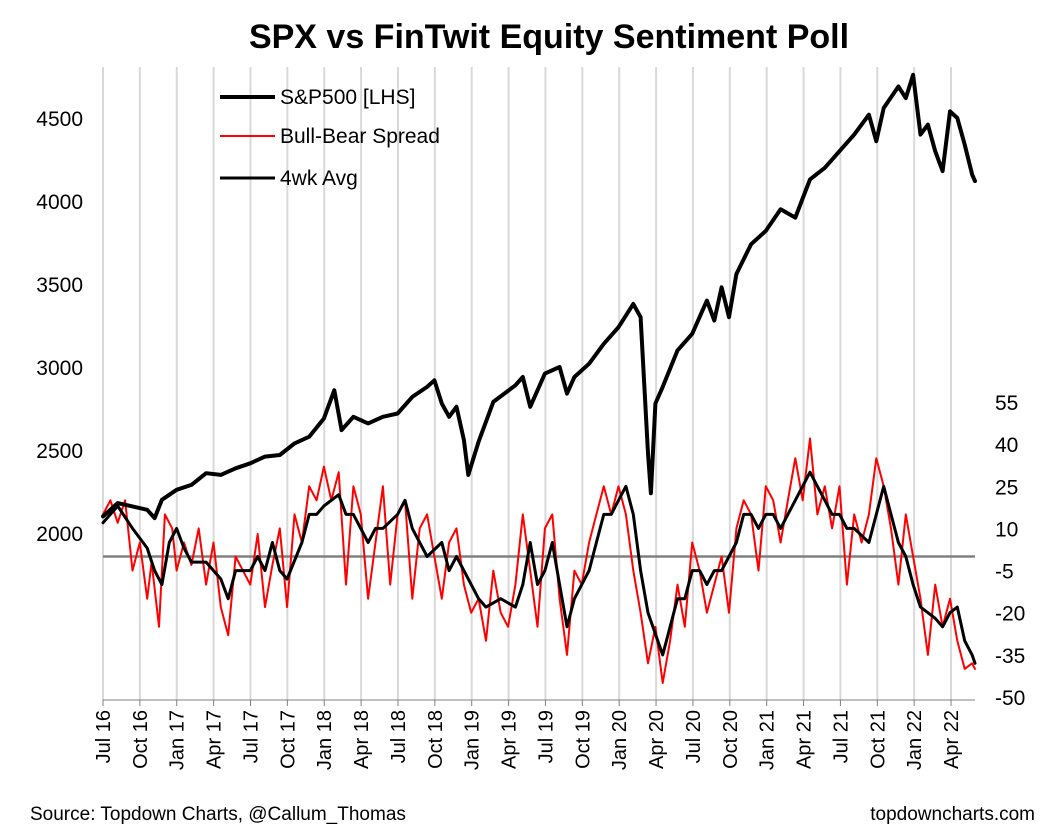 The image size is (1058, 835). Describe the element at coordinates (360, 136) in the screenshot. I see `legend-label-spread: Bull-Bear Spread` at that location.